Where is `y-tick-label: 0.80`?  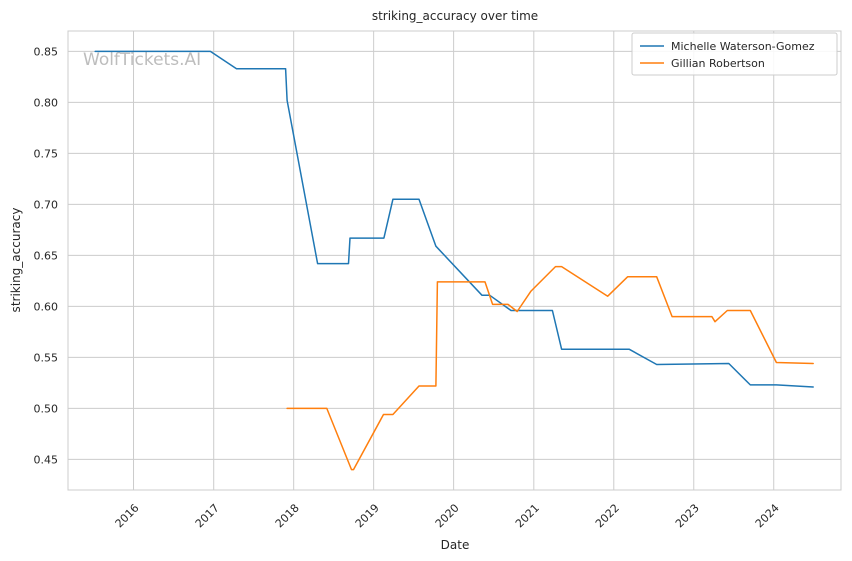
y-tick-label: 0.80 is located at coordinates (46, 102).